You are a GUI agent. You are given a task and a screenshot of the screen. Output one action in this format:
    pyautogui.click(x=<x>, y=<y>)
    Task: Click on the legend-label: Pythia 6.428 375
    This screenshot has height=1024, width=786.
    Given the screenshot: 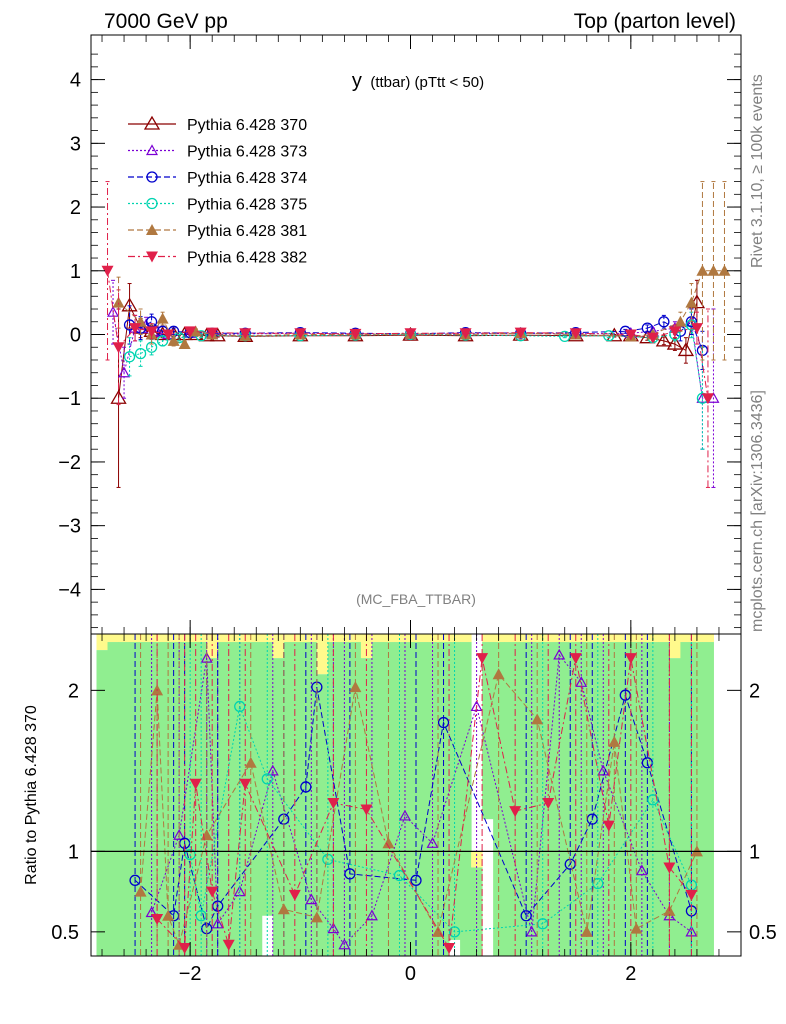 What is the action you would take?
    pyautogui.click(x=247, y=205)
    